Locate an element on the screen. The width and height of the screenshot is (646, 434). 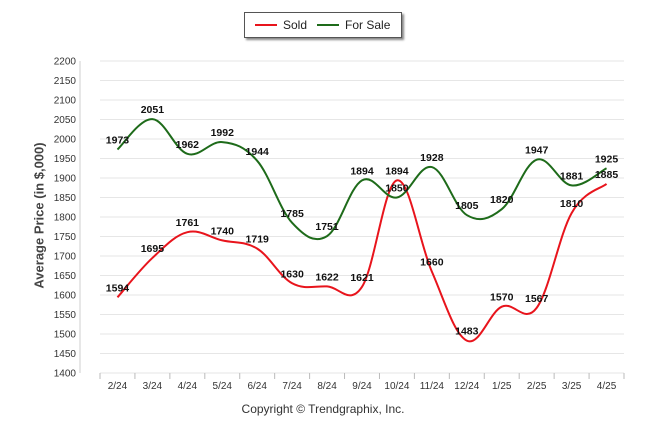
sold-data-label: 1761 is located at coordinates (188, 223).